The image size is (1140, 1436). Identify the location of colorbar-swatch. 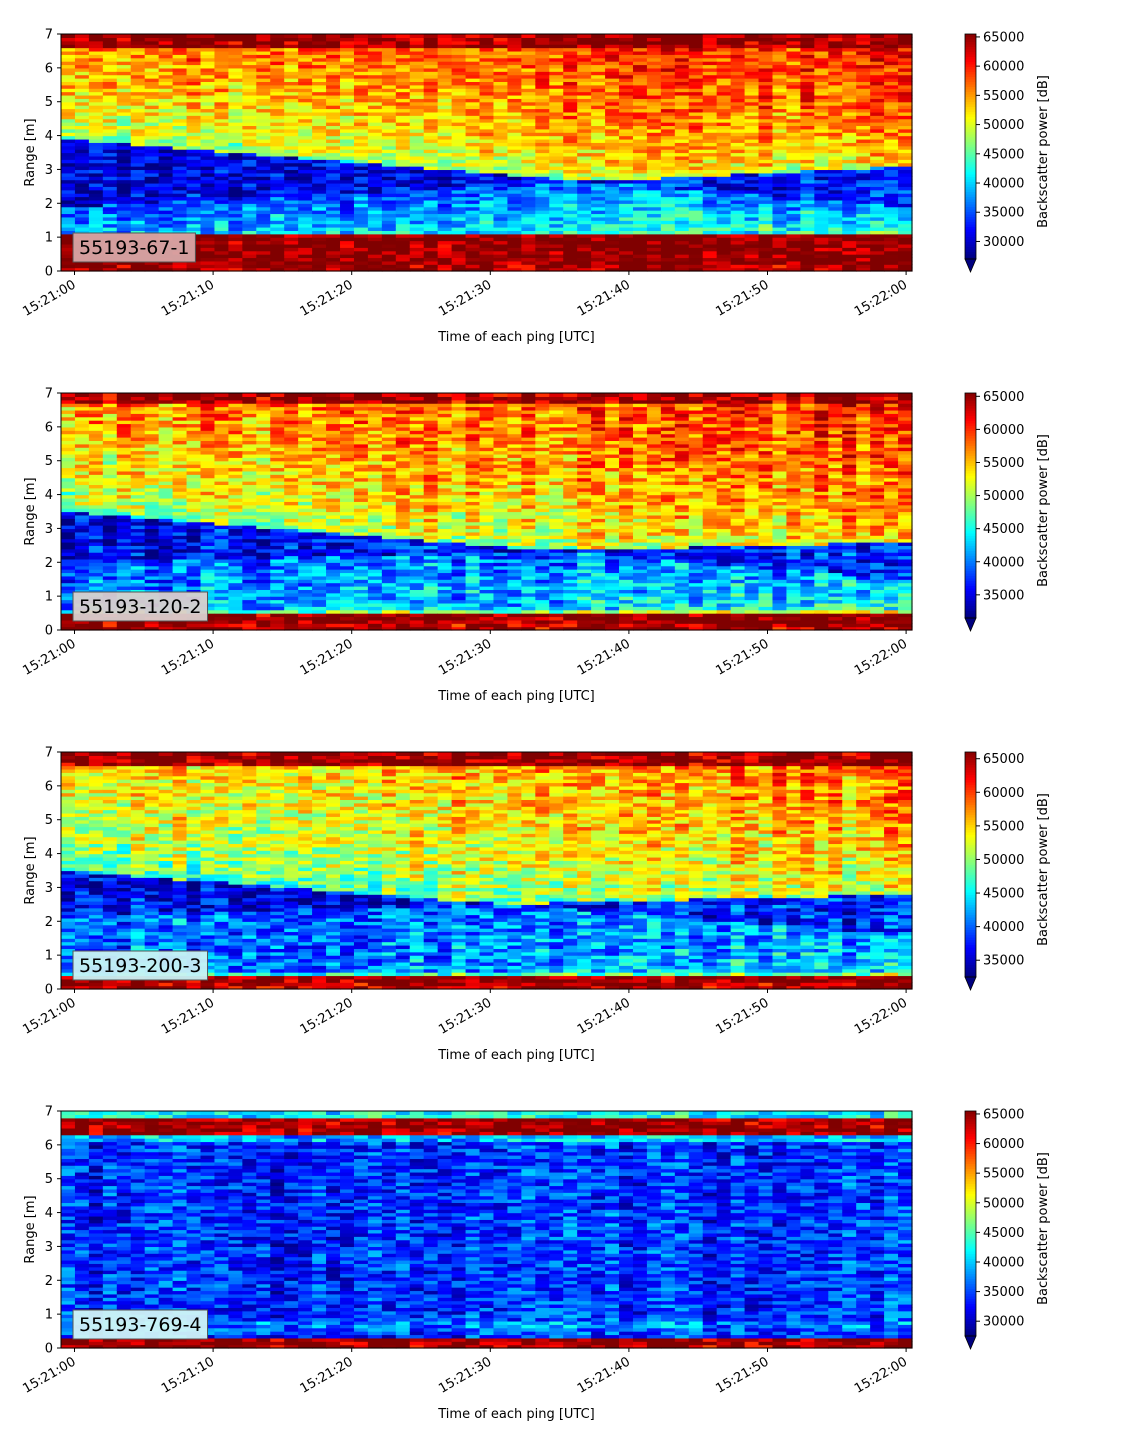
(970, 213).